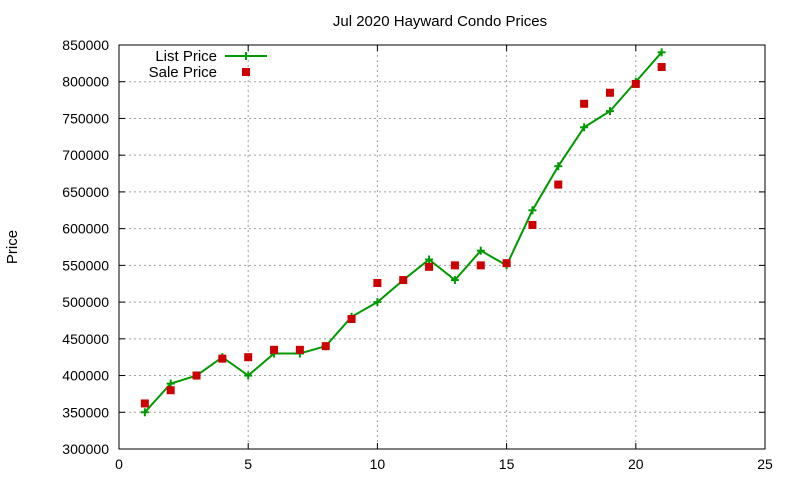 This screenshot has width=800, height=480. I want to click on y-axis-label: Price, so click(12, 247).